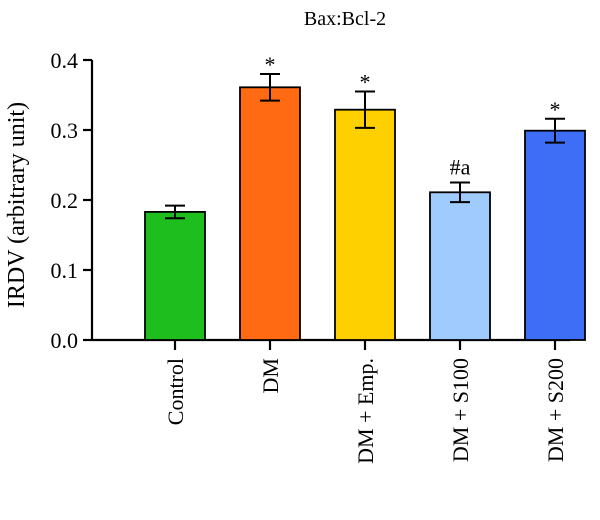 Image resolution: width=600 pixels, height=520 pixels. Describe the element at coordinates (65, 340) in the screenshot. I see `y-tick-label: 0.0` at that location.